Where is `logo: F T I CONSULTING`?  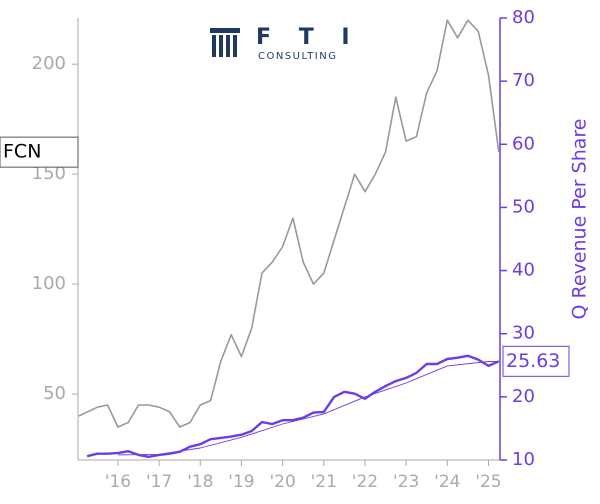 logo: F T I CONSULTING is located at coordinates (285, 43).